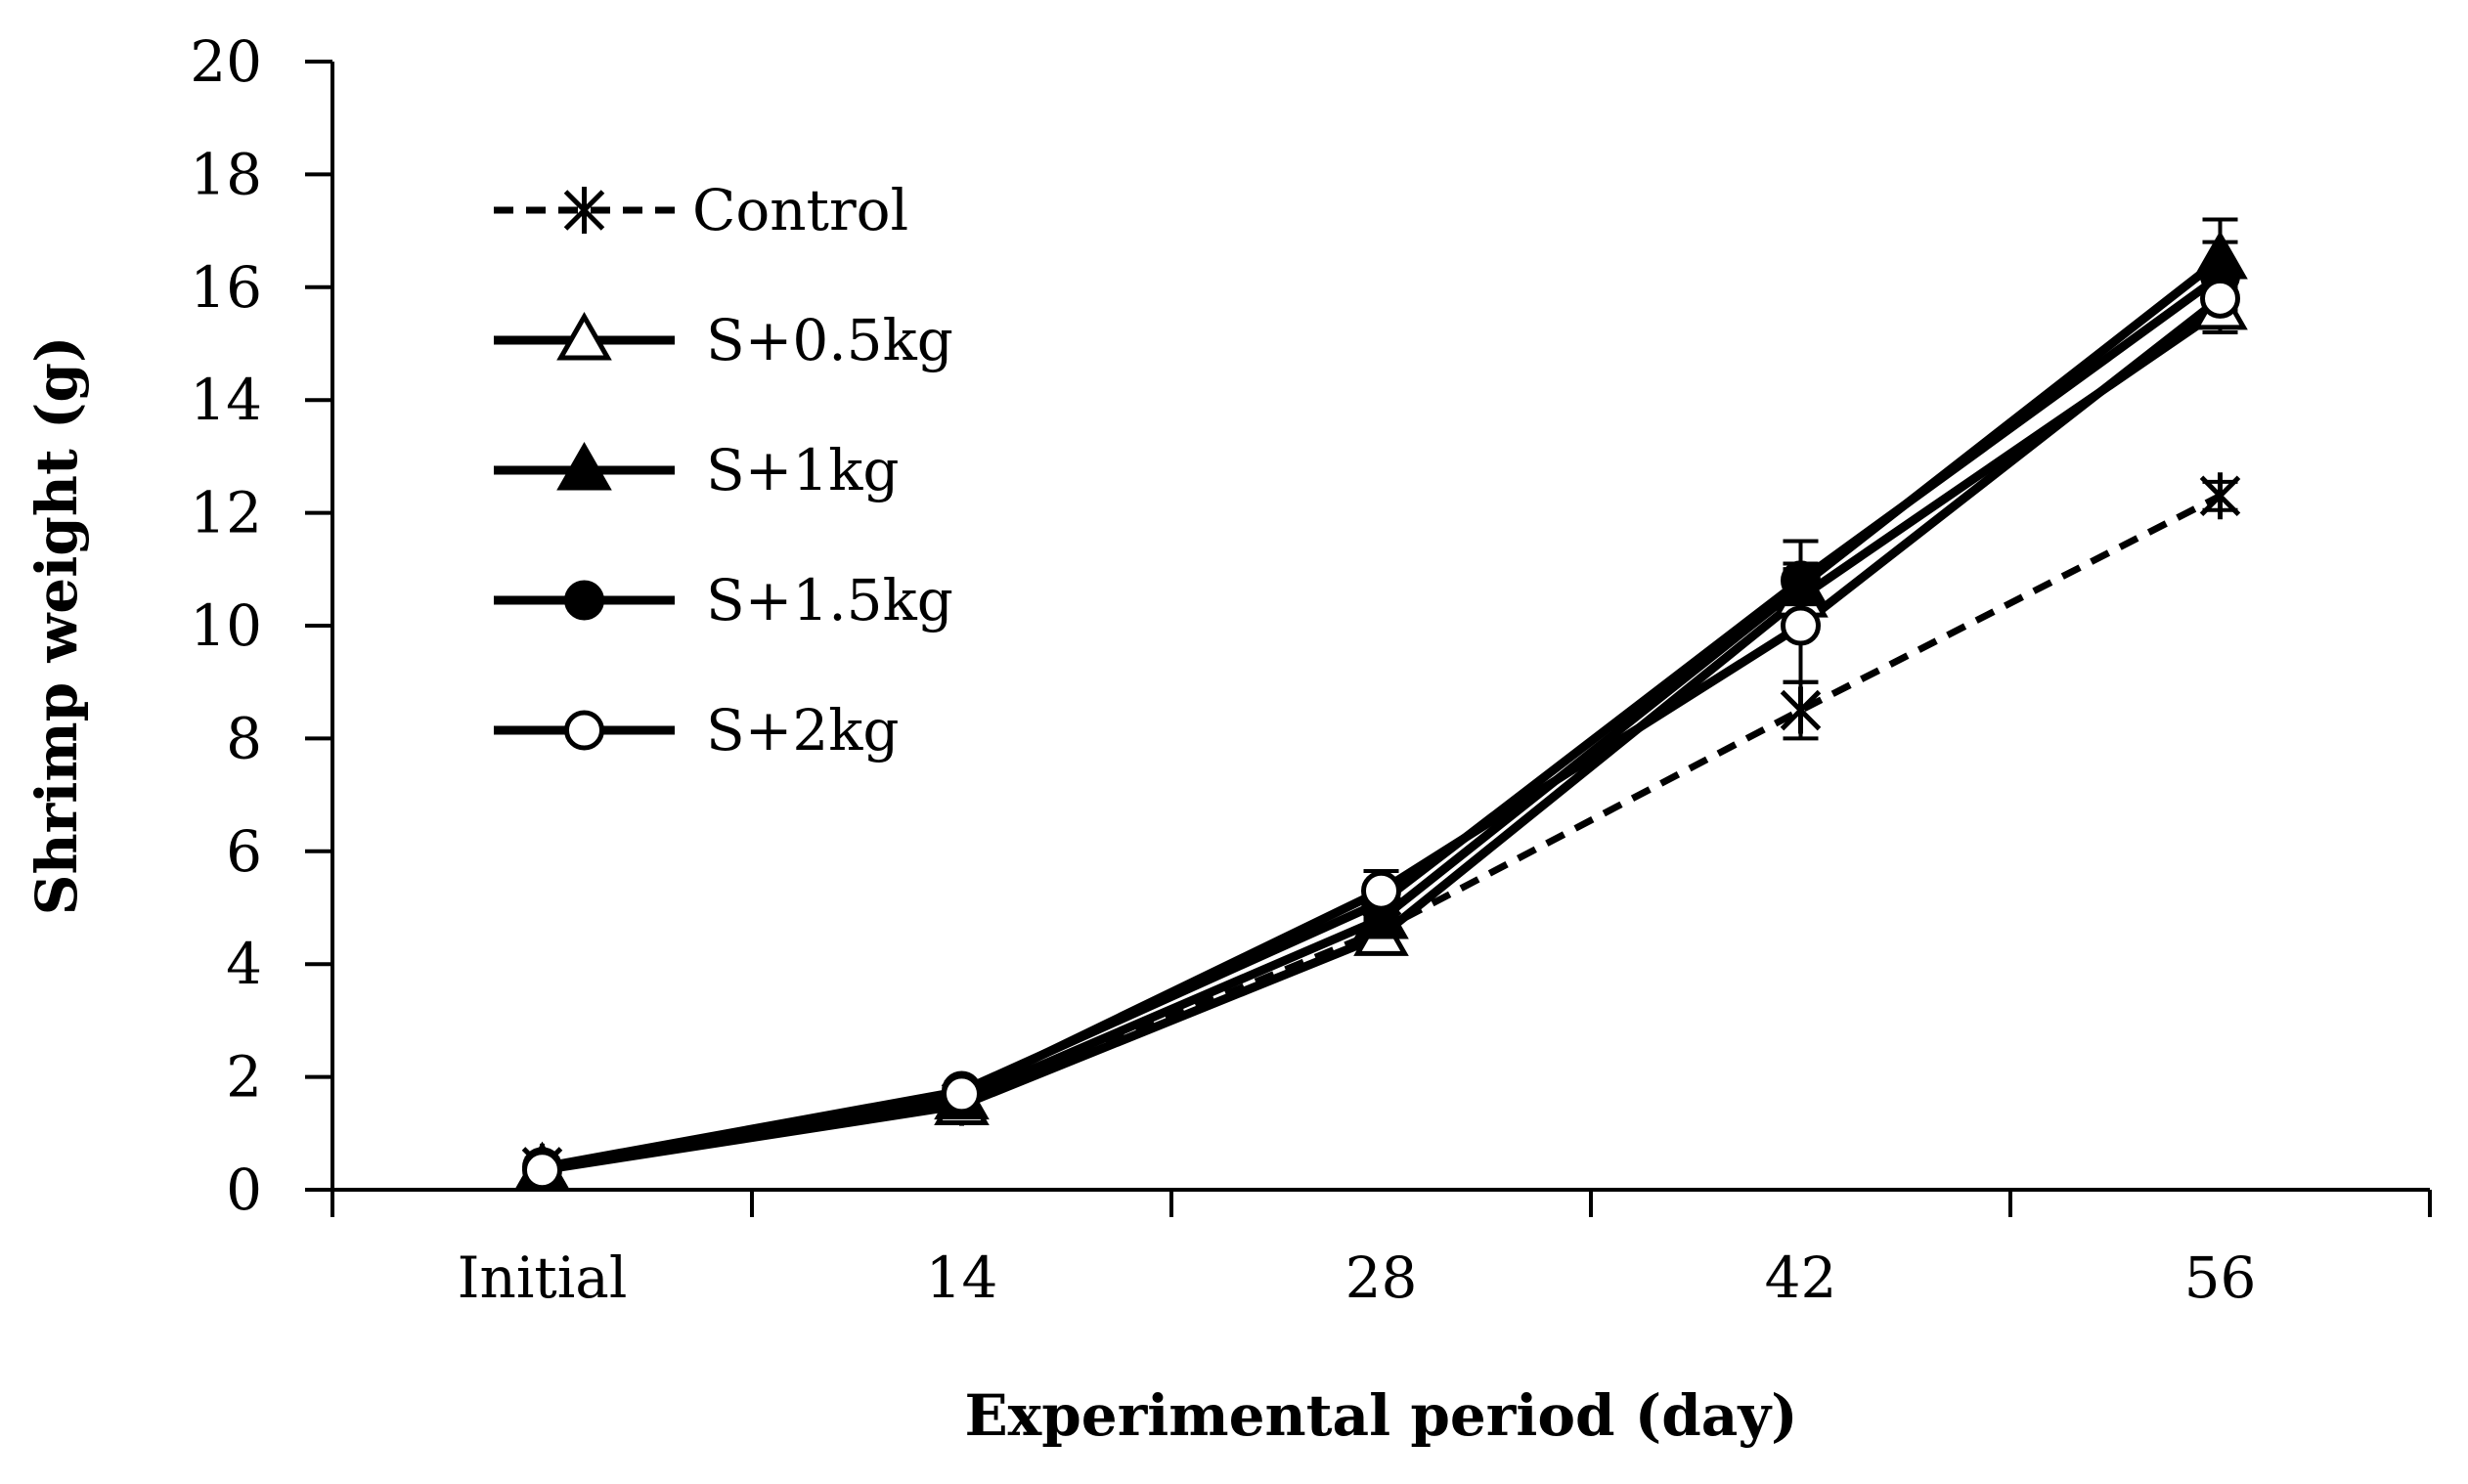 The image size is (2468, 1484). What do you see at coordinates (697, 470) in the screenshot?
I see `legend-item-2: S+1kg` at bounding box center [697, 470].